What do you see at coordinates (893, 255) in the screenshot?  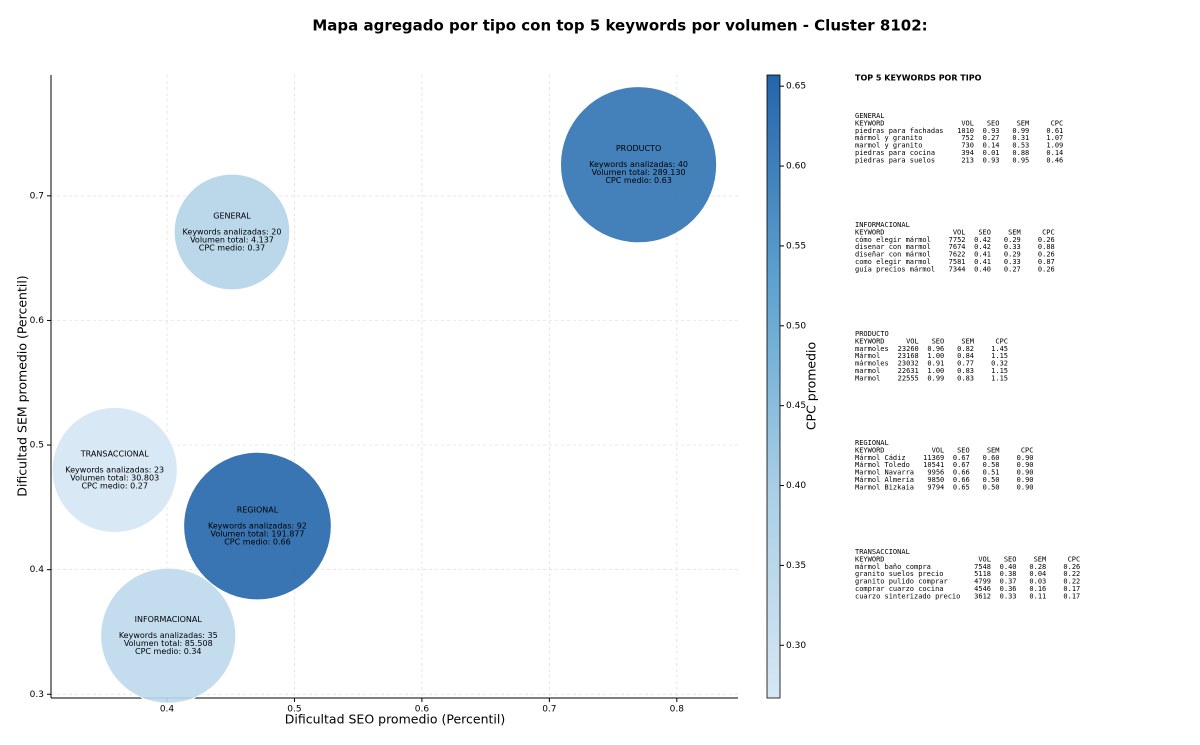 I see `table-cell: diseñar con mármol` at bounding box center [893, 255].